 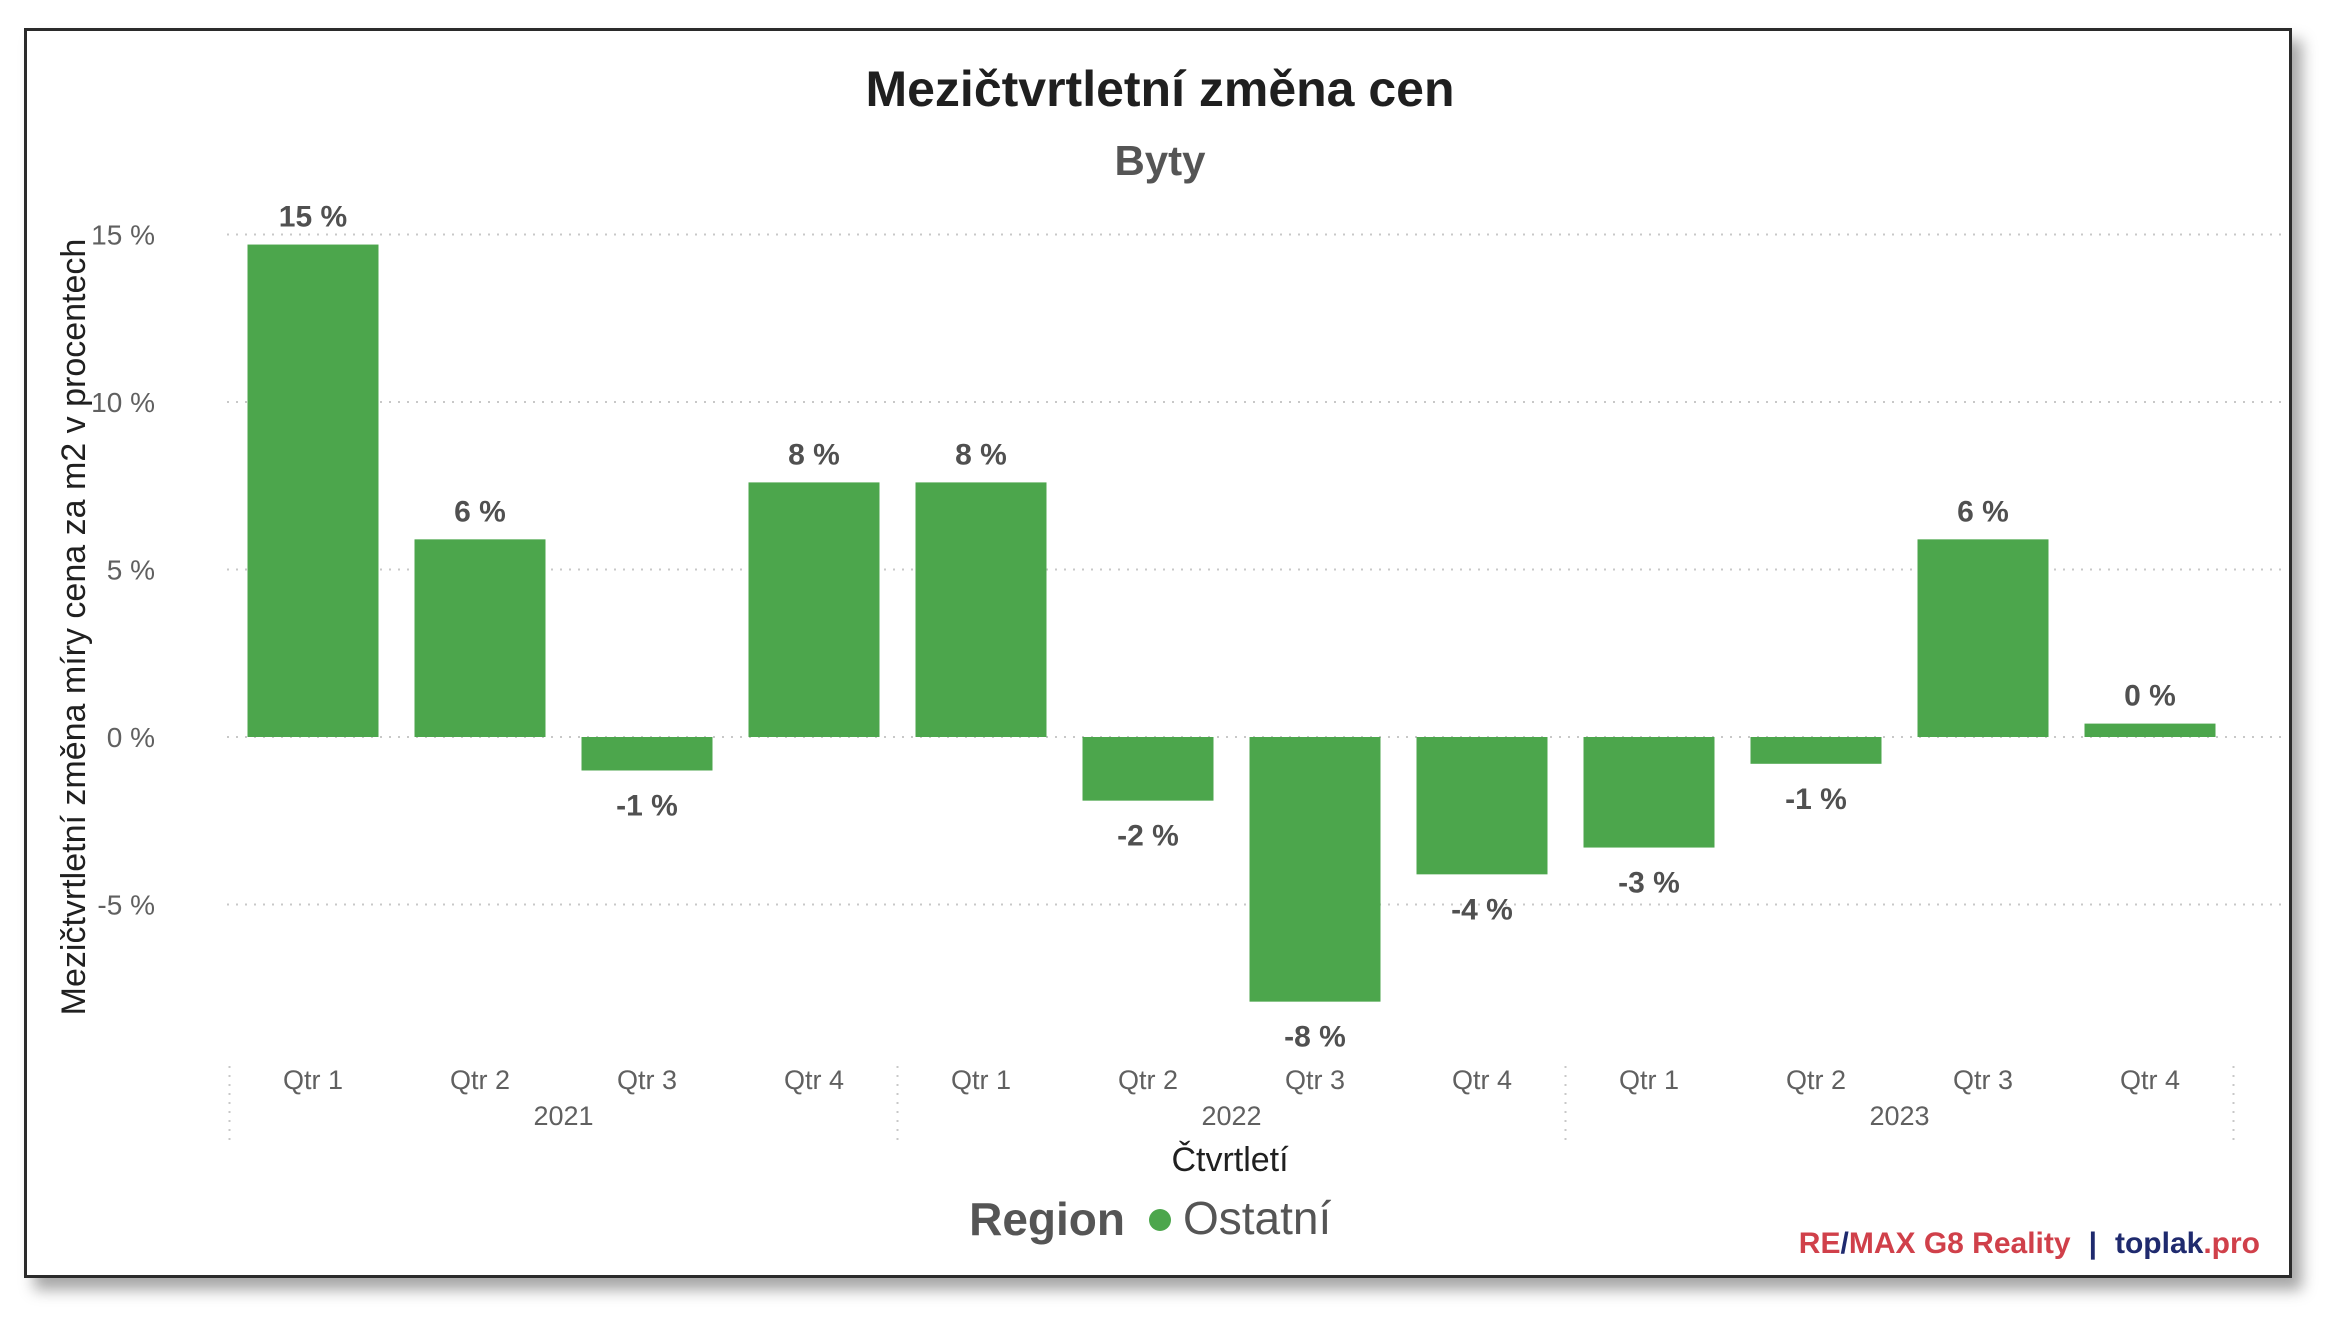 What do you see at coordinates (1160, 1220) in the screenshot?
I see `legend-marker` at bounding box center [1160, 1220].